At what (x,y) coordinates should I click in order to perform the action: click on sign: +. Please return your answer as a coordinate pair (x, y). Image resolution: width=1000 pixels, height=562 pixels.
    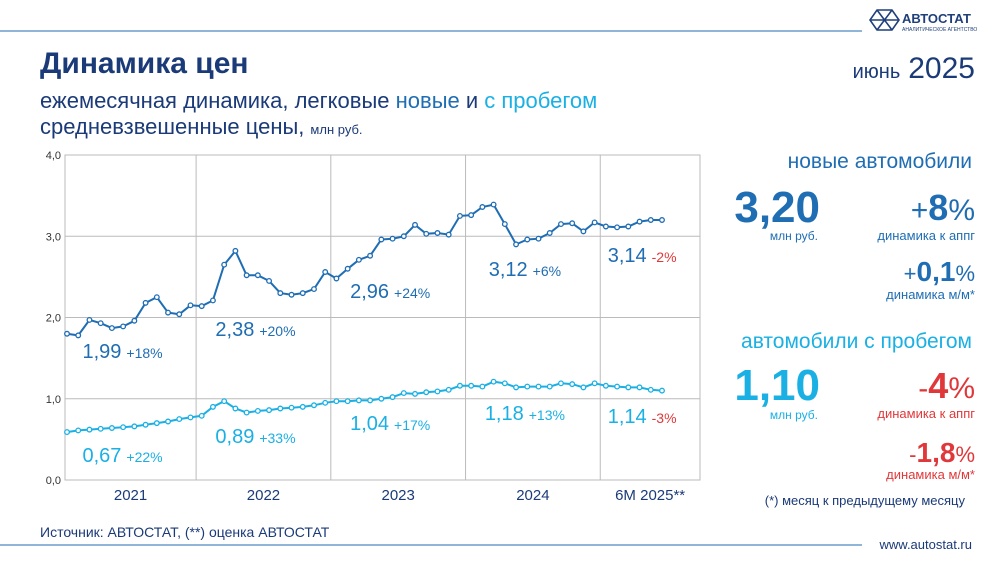
    Looking at the image, I should click on (910, 273).